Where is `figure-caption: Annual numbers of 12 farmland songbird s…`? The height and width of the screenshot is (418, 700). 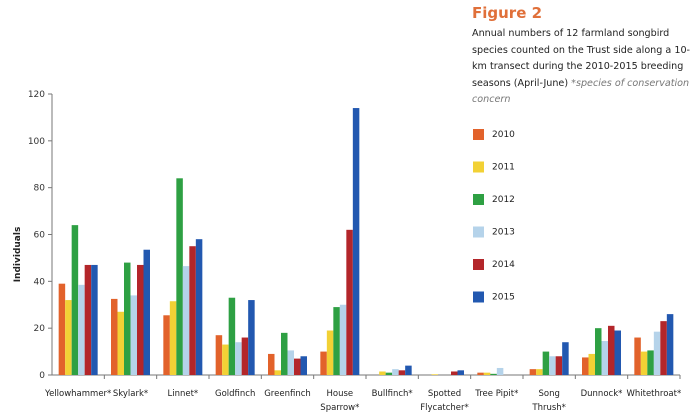 figure-caption: Annual numbers of 12 farmland songbird s… is located at coordinates (584, 67).